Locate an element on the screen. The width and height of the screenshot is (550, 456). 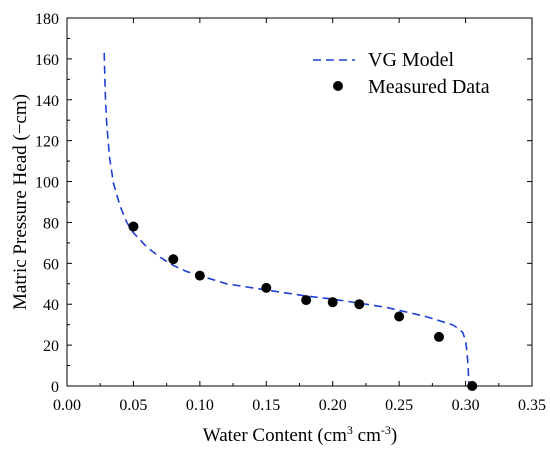
legend: VG Model Measured Data is located at coordinates (401, 73).